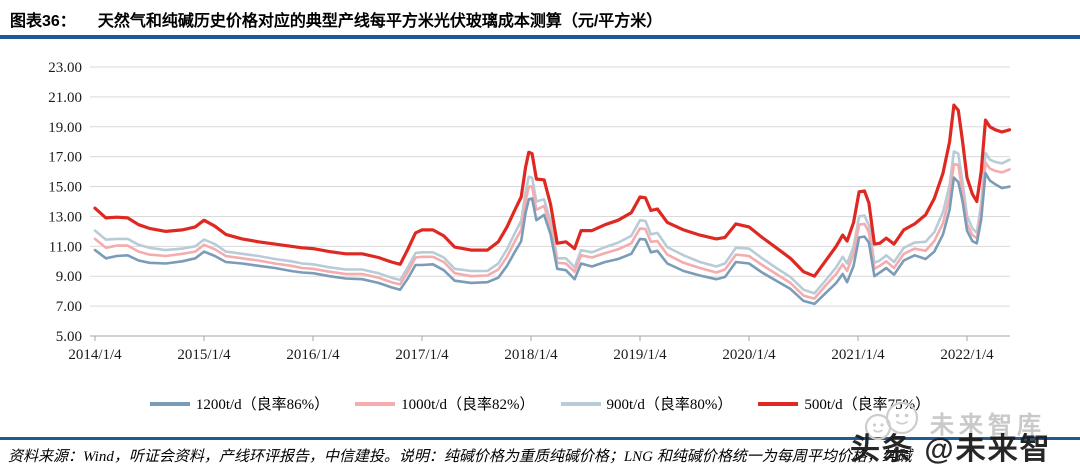 The image size is (1080, 475). What do you see at coordinates (65, 98) in the screenshot?
I see `y-tick-label: 21.00` at bounding box center [65, 98].